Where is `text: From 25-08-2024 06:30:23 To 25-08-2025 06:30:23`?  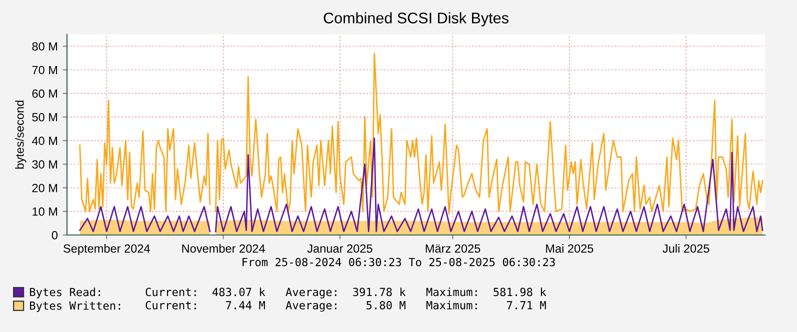 text: From 25-08-2024 06:30:23 To 25-08-2025 06:30:23 is located at coordinates (398, 262).